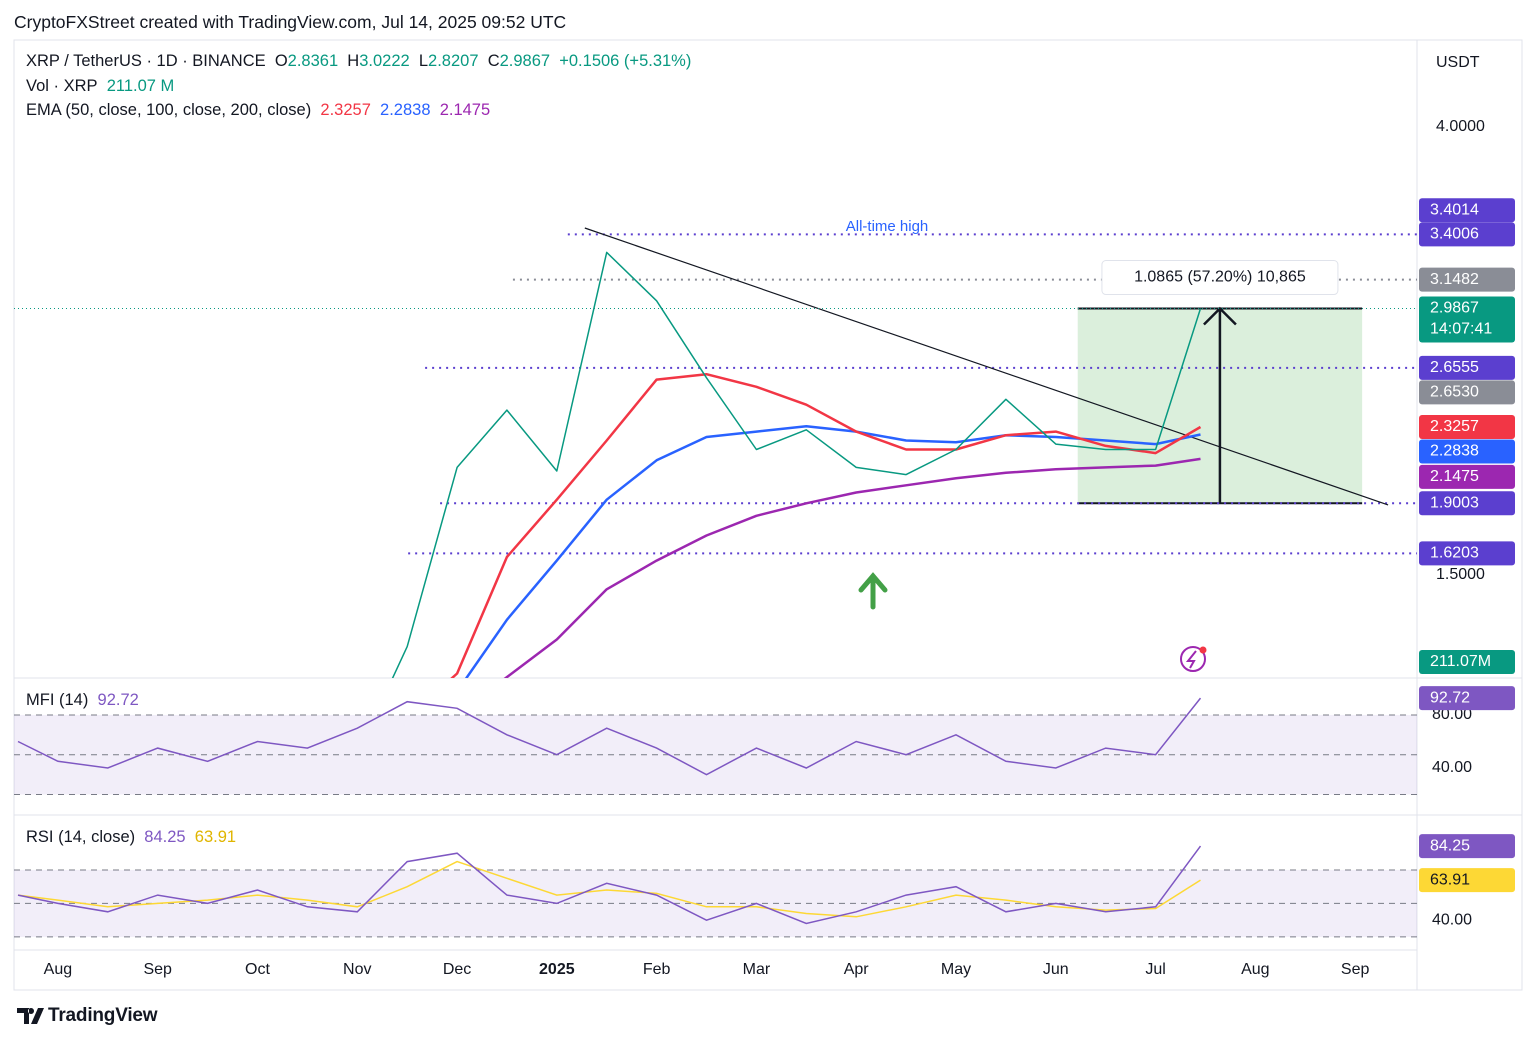 The width and height of the screenshot is (1536, 1041). What do you see at coordinates (1452, 767) in the screenshot?
I see `y-tick-label: 40.00` at bounding box center [1452, 767].